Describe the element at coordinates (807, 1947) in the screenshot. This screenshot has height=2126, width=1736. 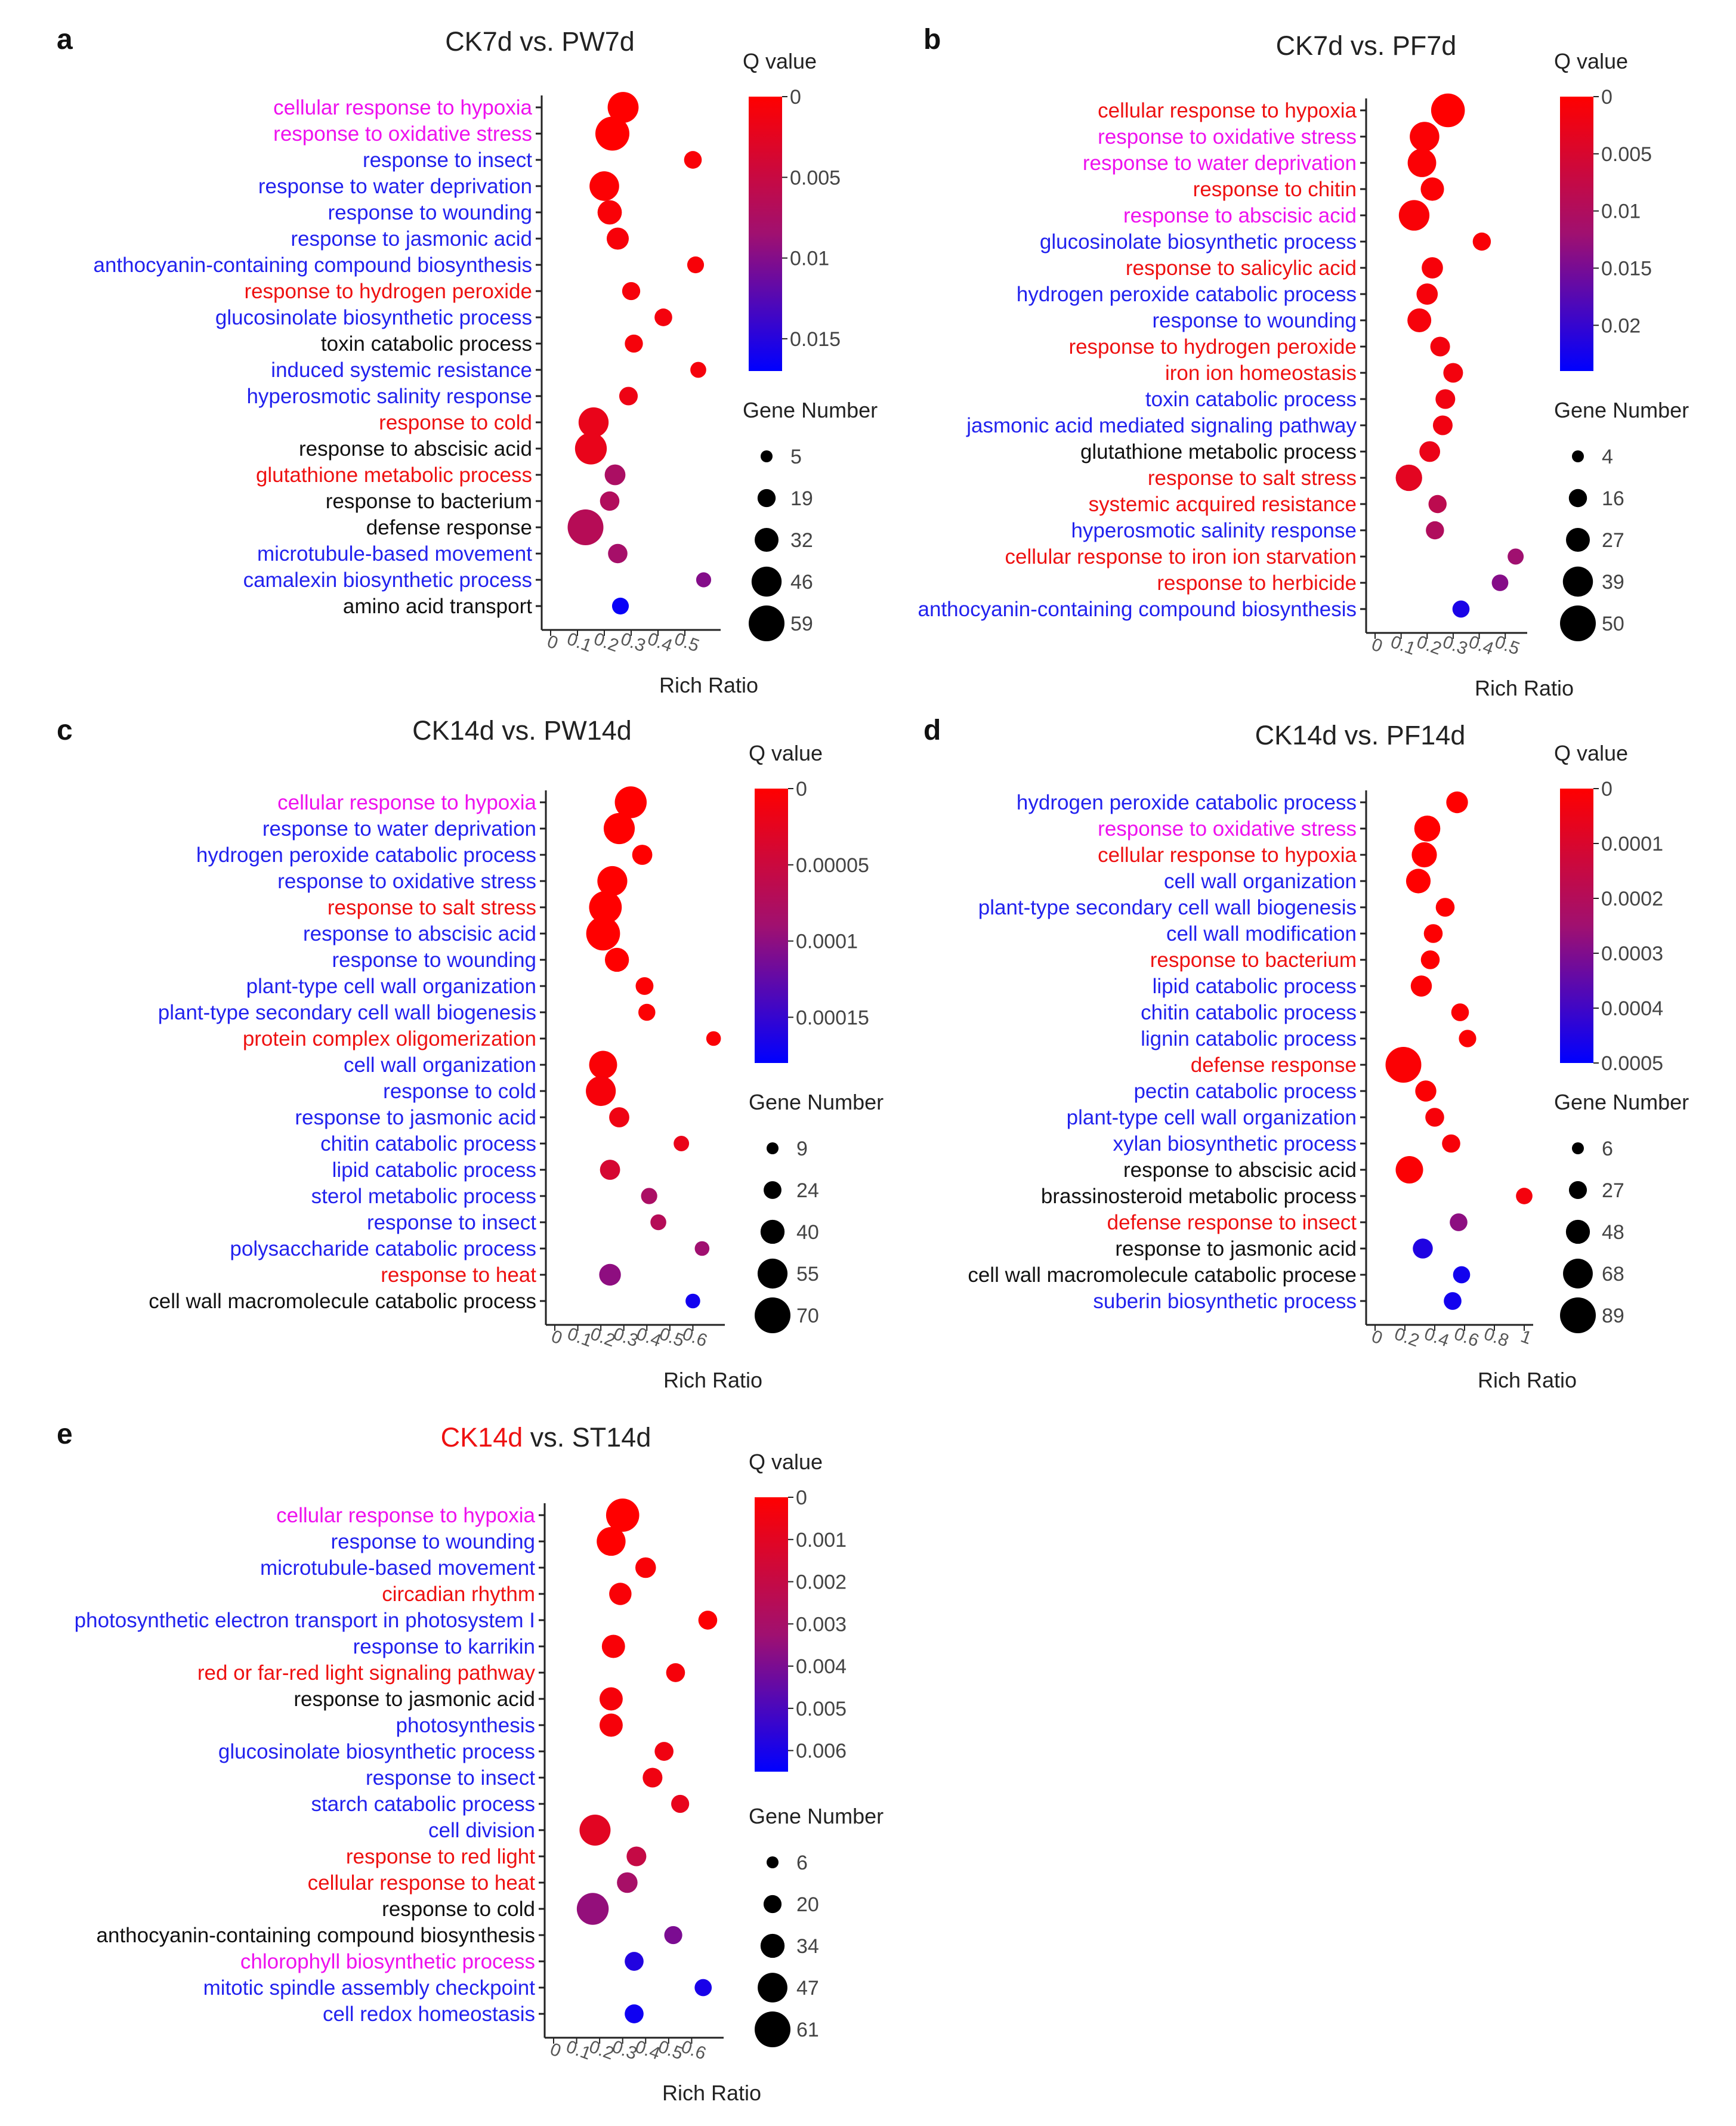
I see `gene-number-legend-label: 34` at that location.